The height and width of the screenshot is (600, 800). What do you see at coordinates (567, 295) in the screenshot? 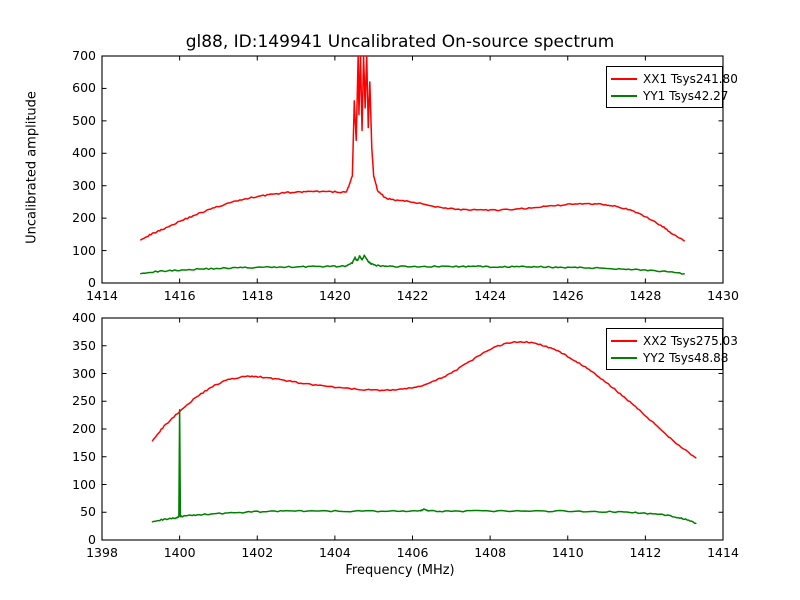
I see `x-tick-label: 1426` at bounding box center [567, 295].